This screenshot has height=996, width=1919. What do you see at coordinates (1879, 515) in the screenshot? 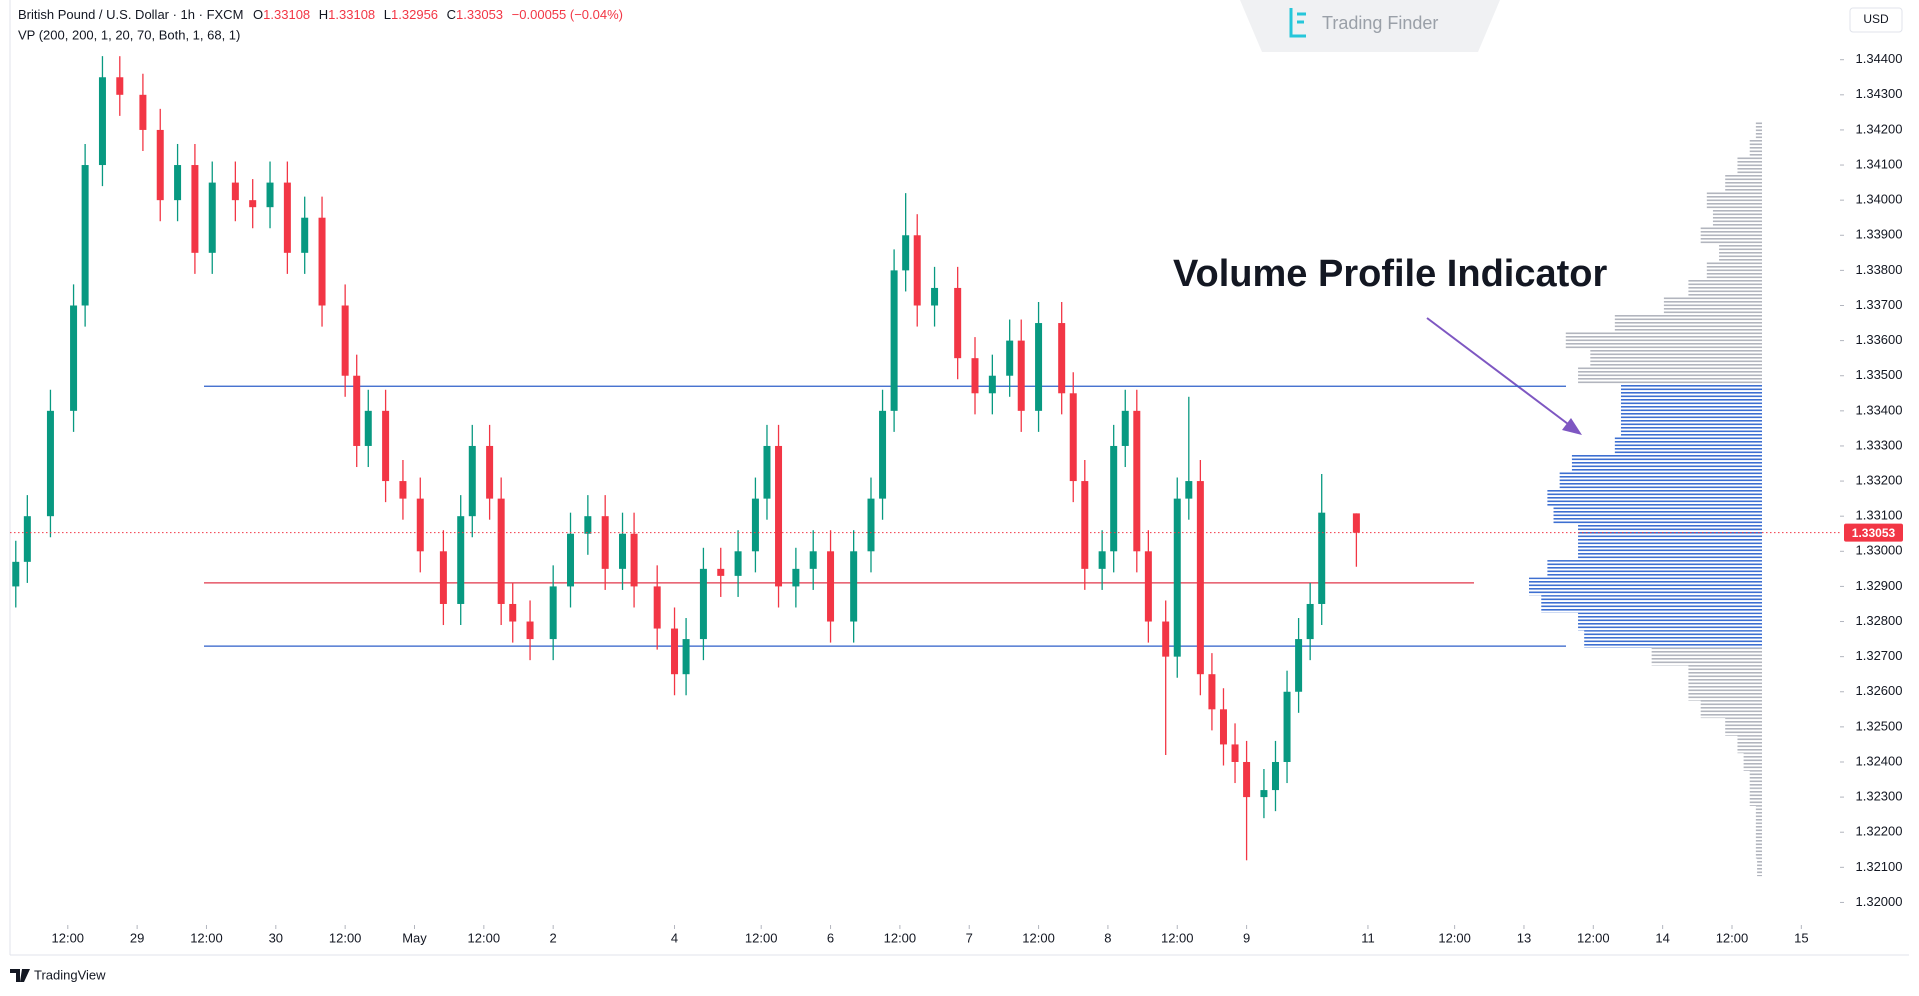
I see `y-tick-label: 1.33100` at bounding box center [1879, 515].